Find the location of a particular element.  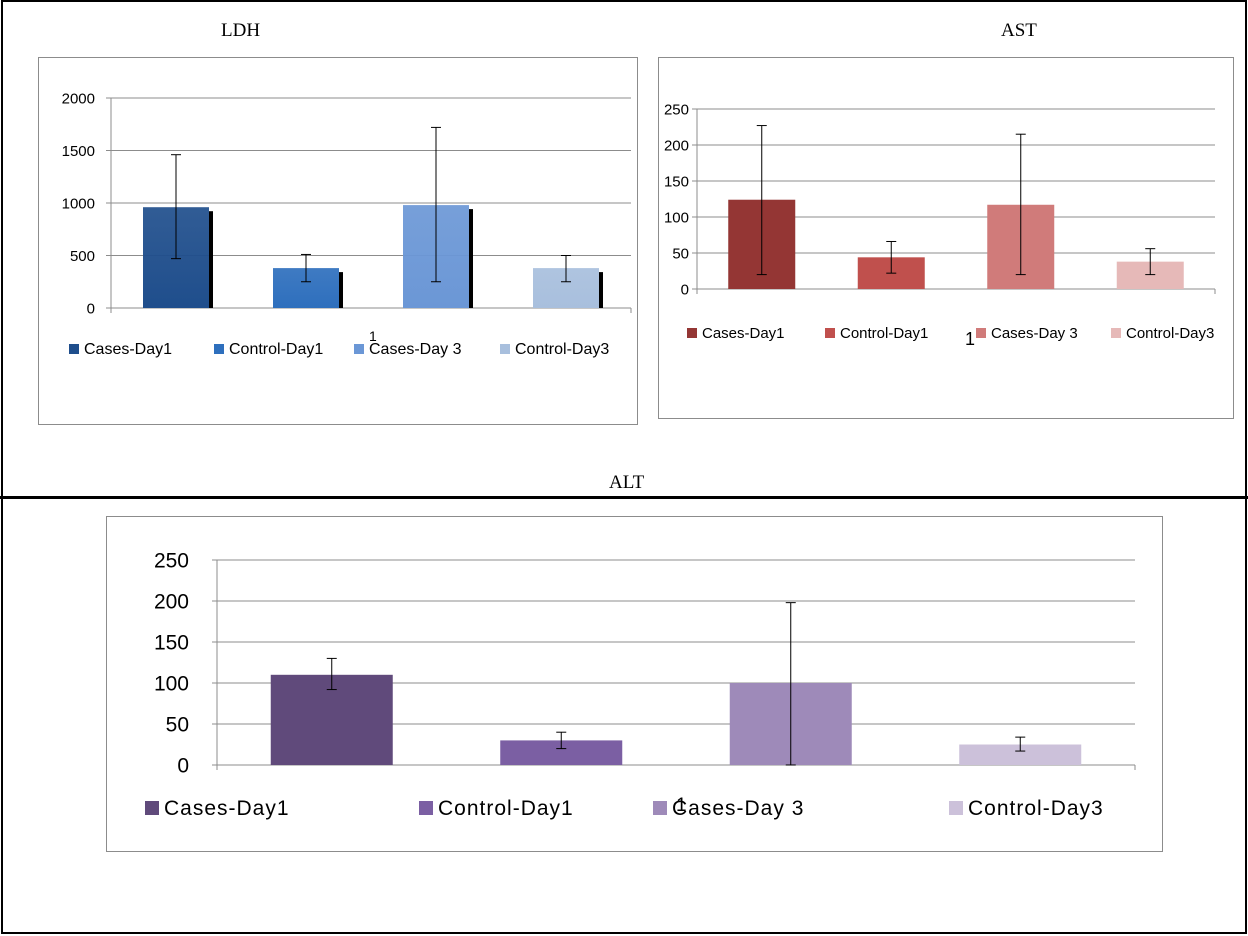

ldh-legend-label: Cases-Day1 is located at coordinates (128, 349).